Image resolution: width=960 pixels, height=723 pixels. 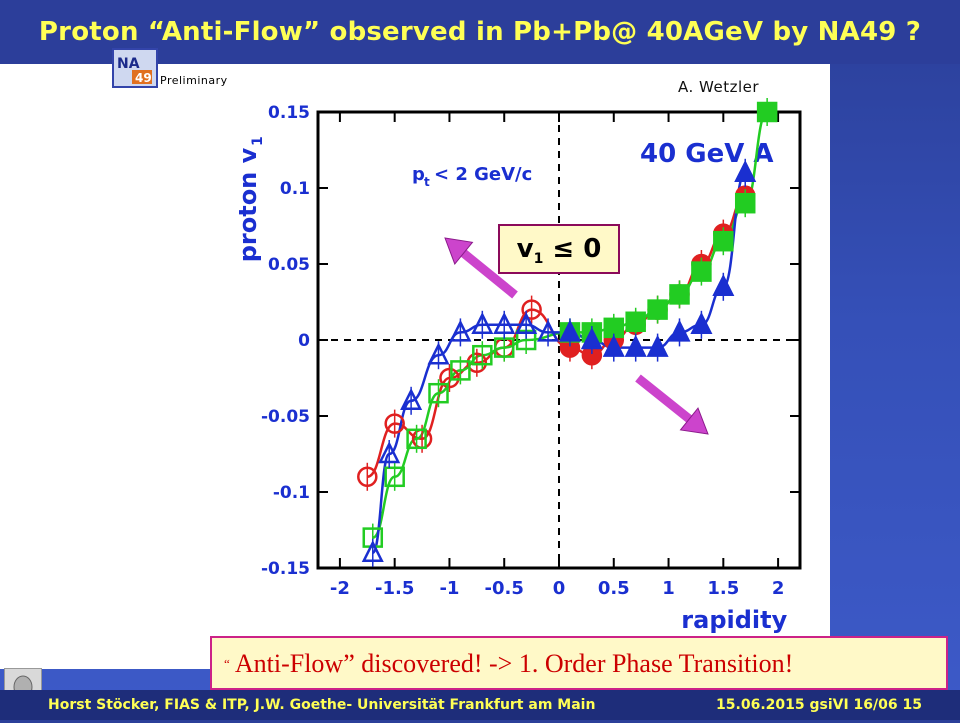 What do you see at coordinates (504, 588) in the screenshot?
I see `x-tick-label: -0.5` at bounding box center [504, 588].